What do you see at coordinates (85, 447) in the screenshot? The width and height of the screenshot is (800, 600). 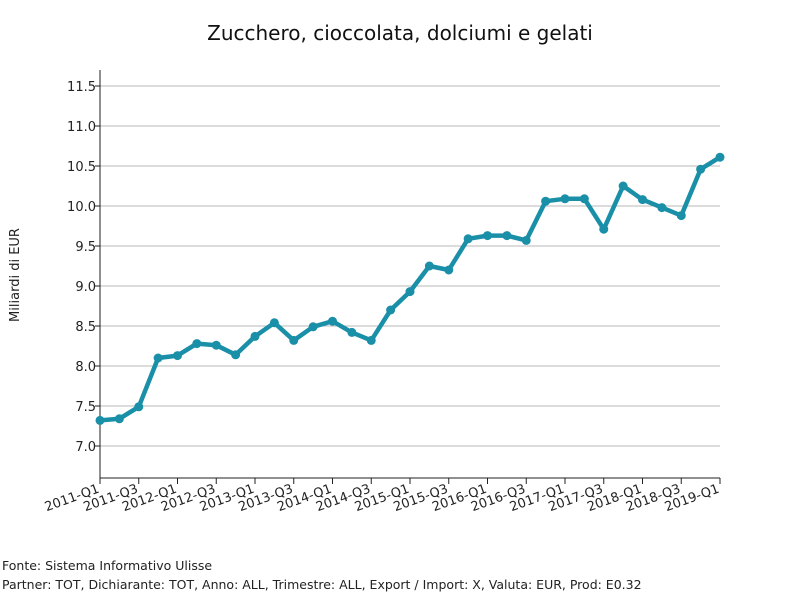 I see `y-tick-label: 7.0` at bounding box center [85, 447].